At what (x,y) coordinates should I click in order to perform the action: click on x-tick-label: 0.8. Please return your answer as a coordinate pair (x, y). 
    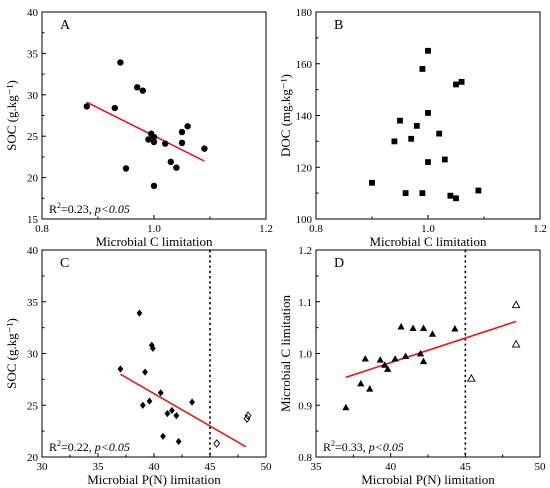
    Looking at the image, I should click on (42, 229).